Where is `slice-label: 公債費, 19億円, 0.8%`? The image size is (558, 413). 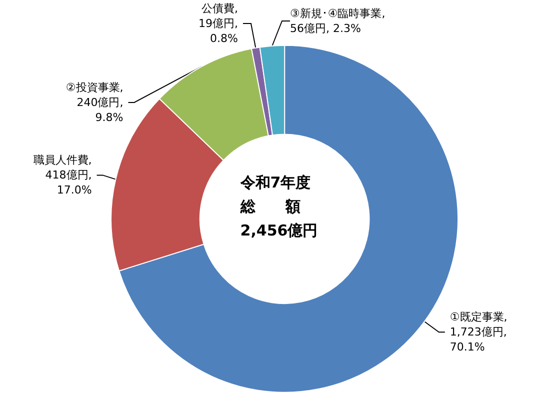 slice-label: 公債費, 19億円, 0.8% is located at coordinates (218, 23).